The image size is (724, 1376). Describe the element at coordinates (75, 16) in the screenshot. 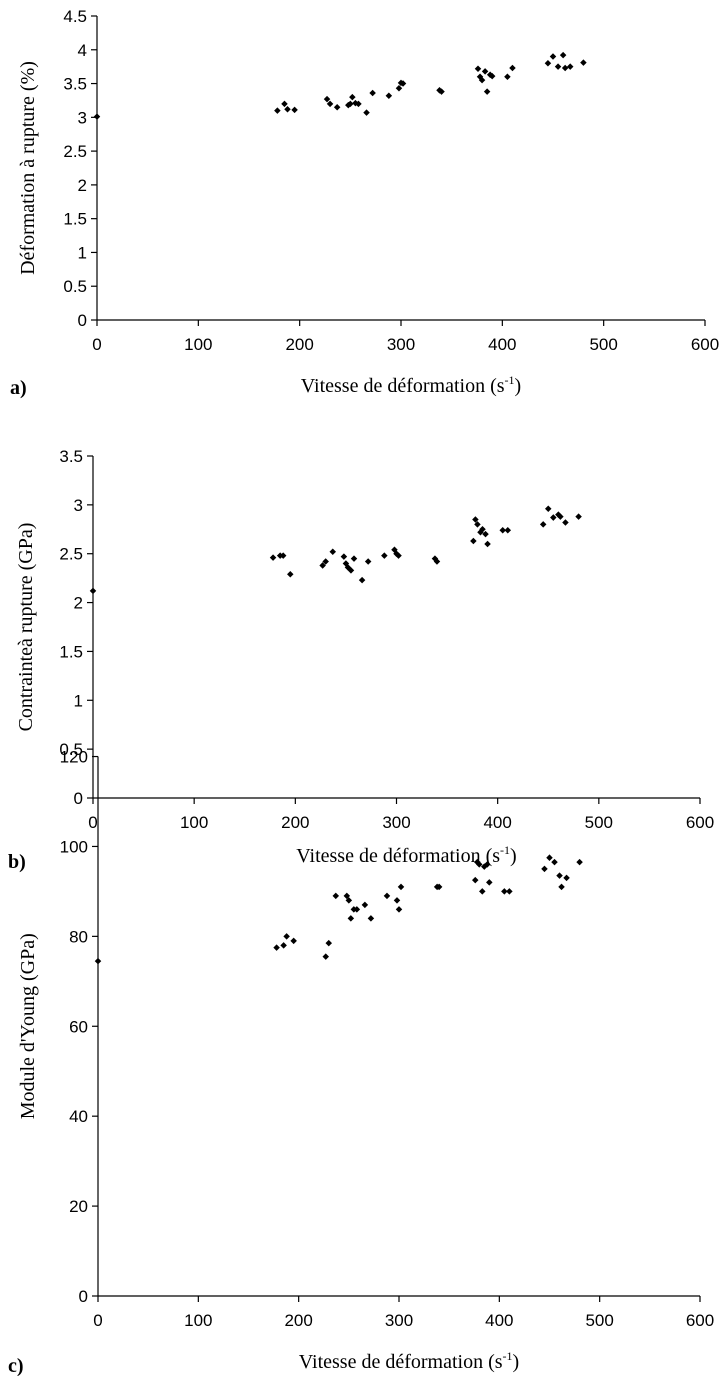

I see `y-tick-label: 4.5` at that location.